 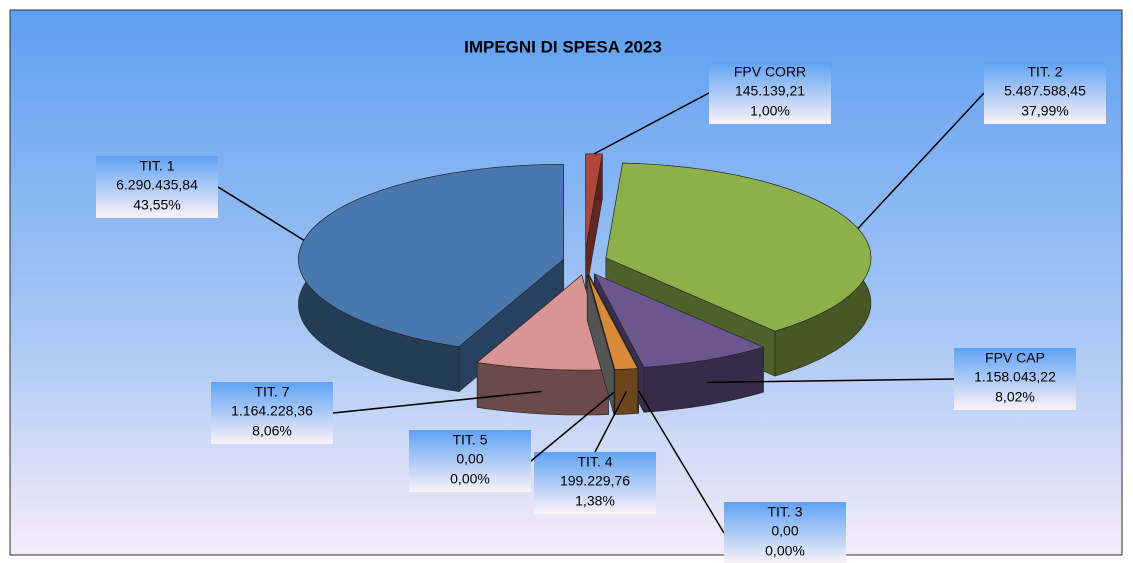 I want to click on category-label: TIT. 2, so click(x=1044, y=72).